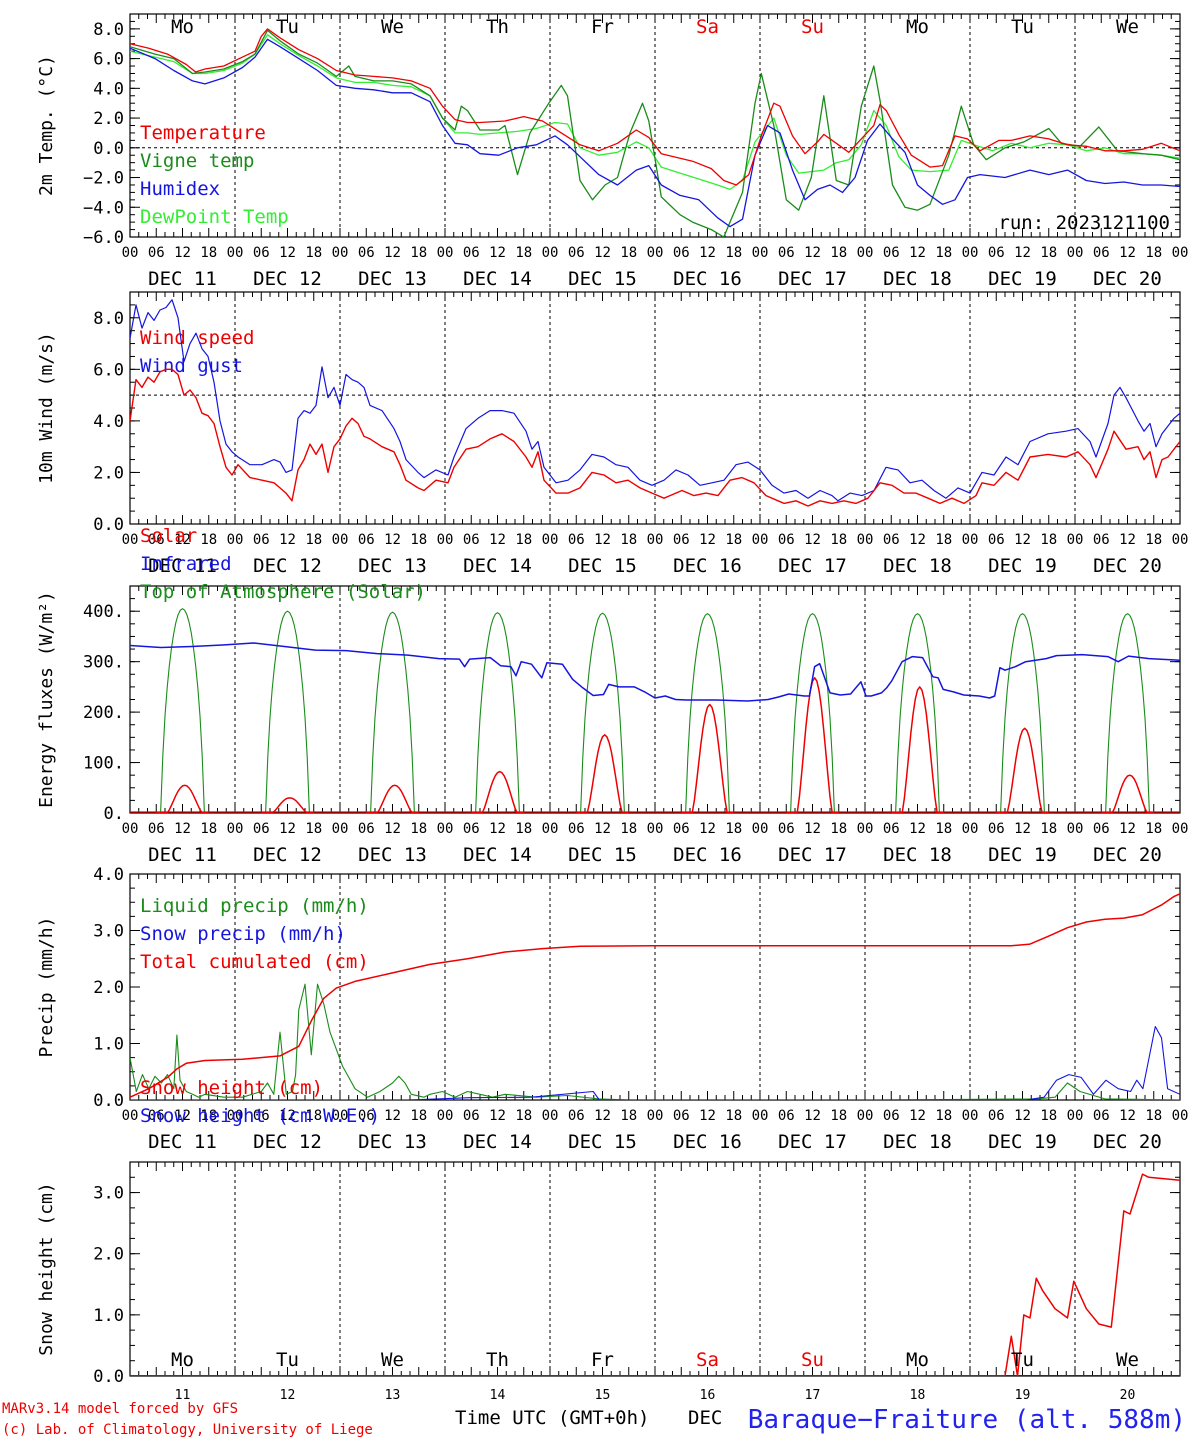 The image size is (1194, 1440). Describe the element at coordinates (497, 279) in the screenshot. I see `date-label: DEC 14` at that location.